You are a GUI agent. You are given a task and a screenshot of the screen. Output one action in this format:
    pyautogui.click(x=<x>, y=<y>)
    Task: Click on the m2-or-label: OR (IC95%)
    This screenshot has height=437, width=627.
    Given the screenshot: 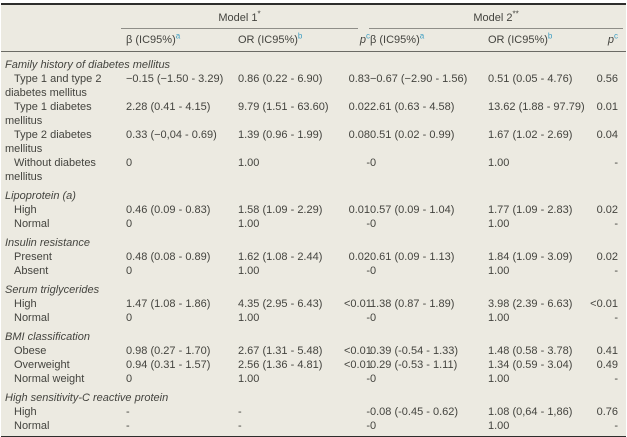 What is the action you would take?
    pyautogui.click(x=518, y=40)
    